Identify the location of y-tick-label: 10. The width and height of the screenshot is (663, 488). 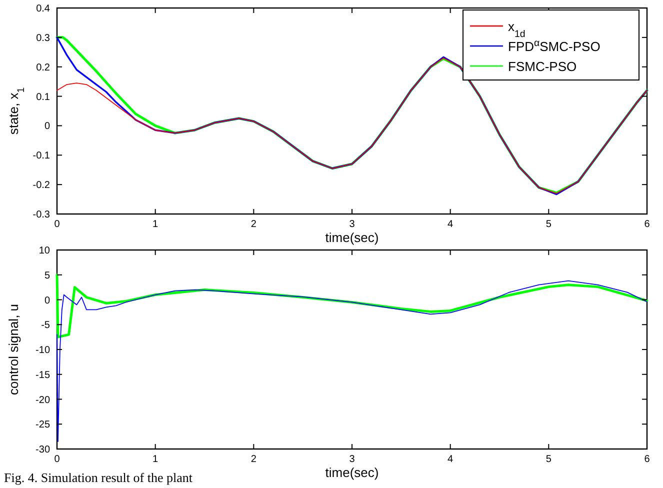
(44, 251).